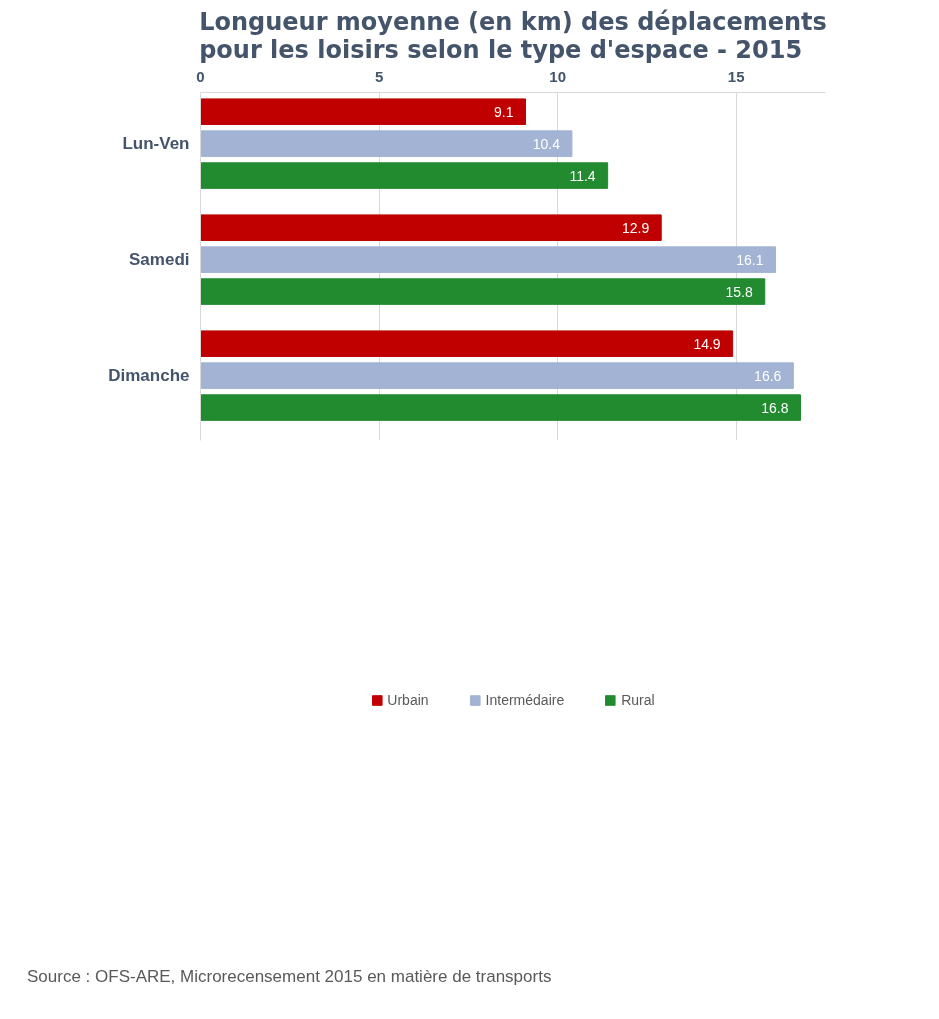  Describe the element at coordinates (750, 259) in the screenshot. I see `data-label: 16.1` at that location.